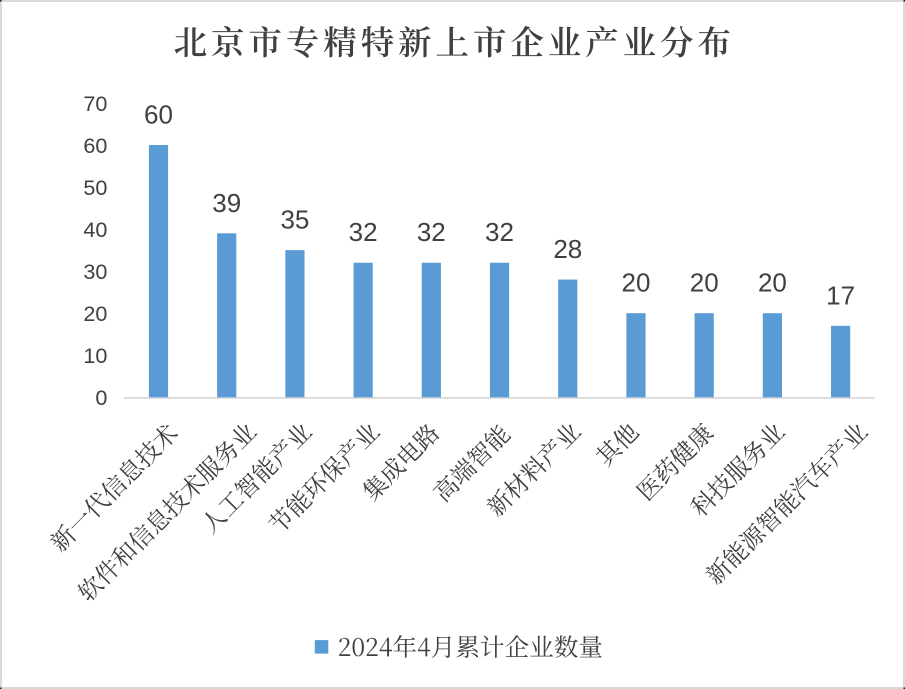 This screenshot has height=689, width=905. I want to click on svg-text: 40, so click(95, 229).